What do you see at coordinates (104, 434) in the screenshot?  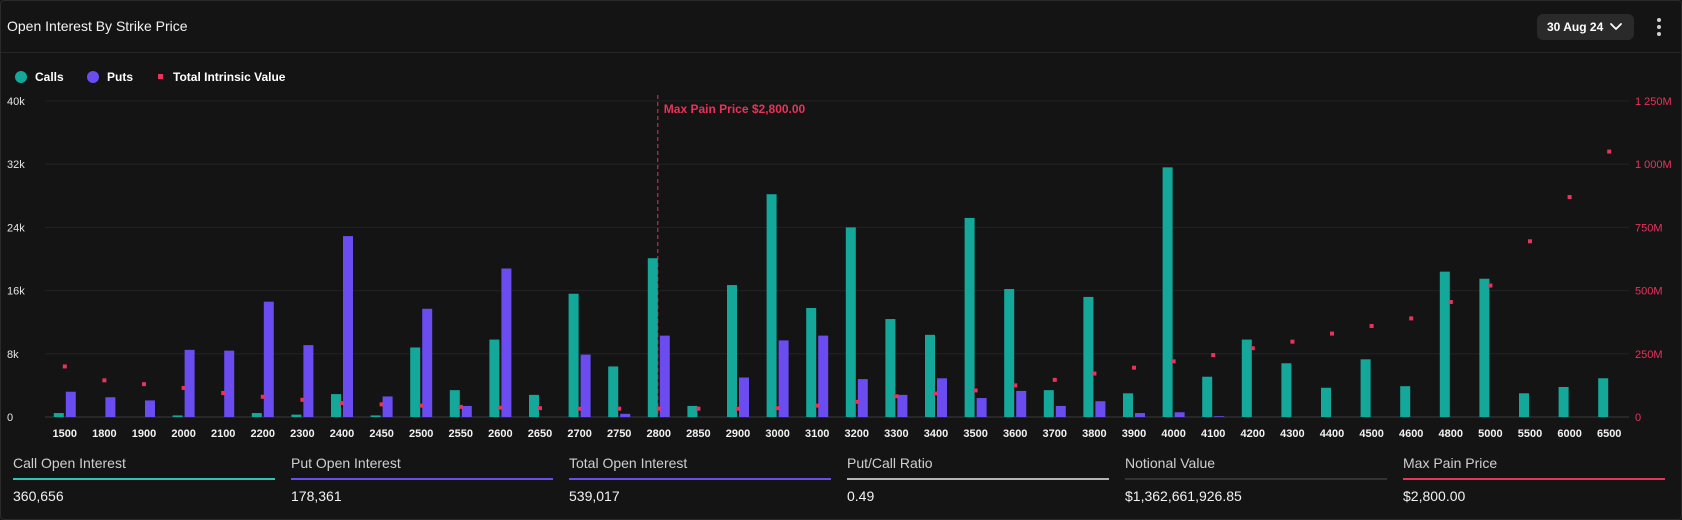 I see `x-tick-label: 1800` at bounding box center [104, 434].